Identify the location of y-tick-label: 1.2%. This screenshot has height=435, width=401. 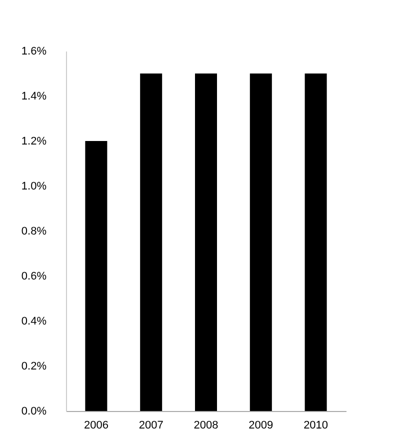
(34, 142).